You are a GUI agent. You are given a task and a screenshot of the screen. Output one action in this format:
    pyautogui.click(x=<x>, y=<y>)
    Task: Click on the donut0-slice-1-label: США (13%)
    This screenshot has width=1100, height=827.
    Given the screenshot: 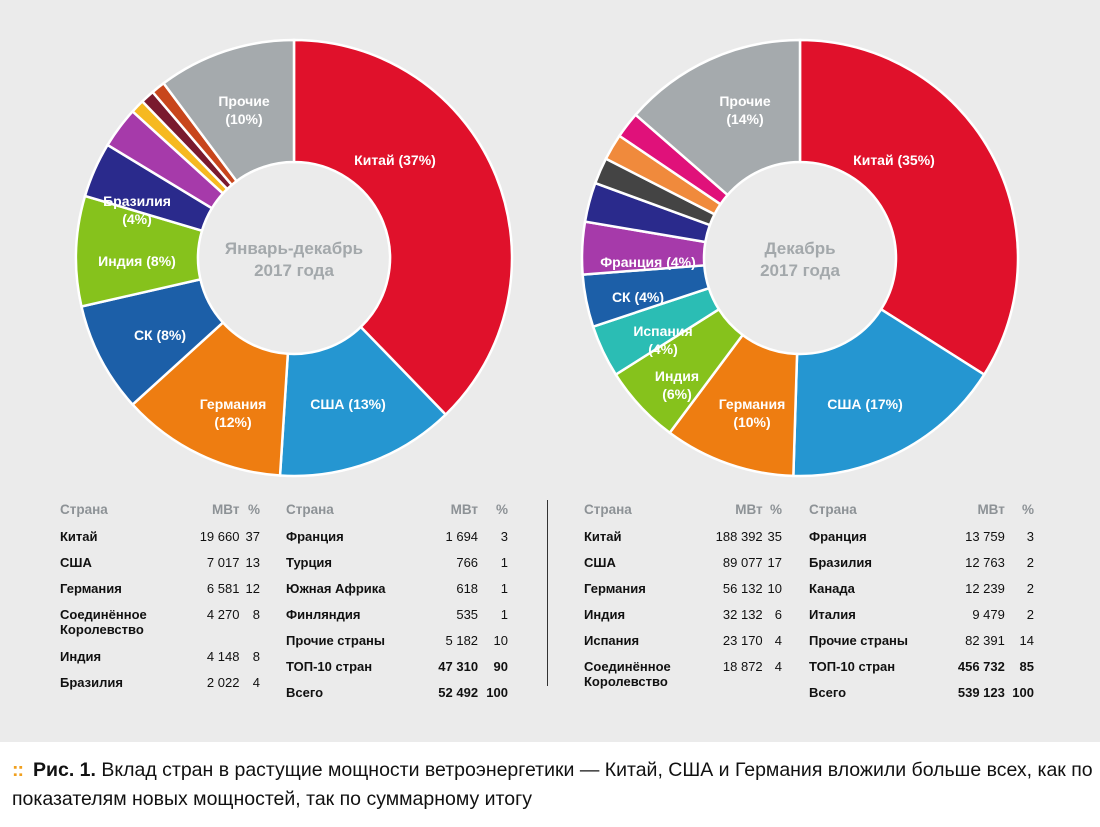 What is the action you would take?
    pyautogui.click(x=348, y=404)
    